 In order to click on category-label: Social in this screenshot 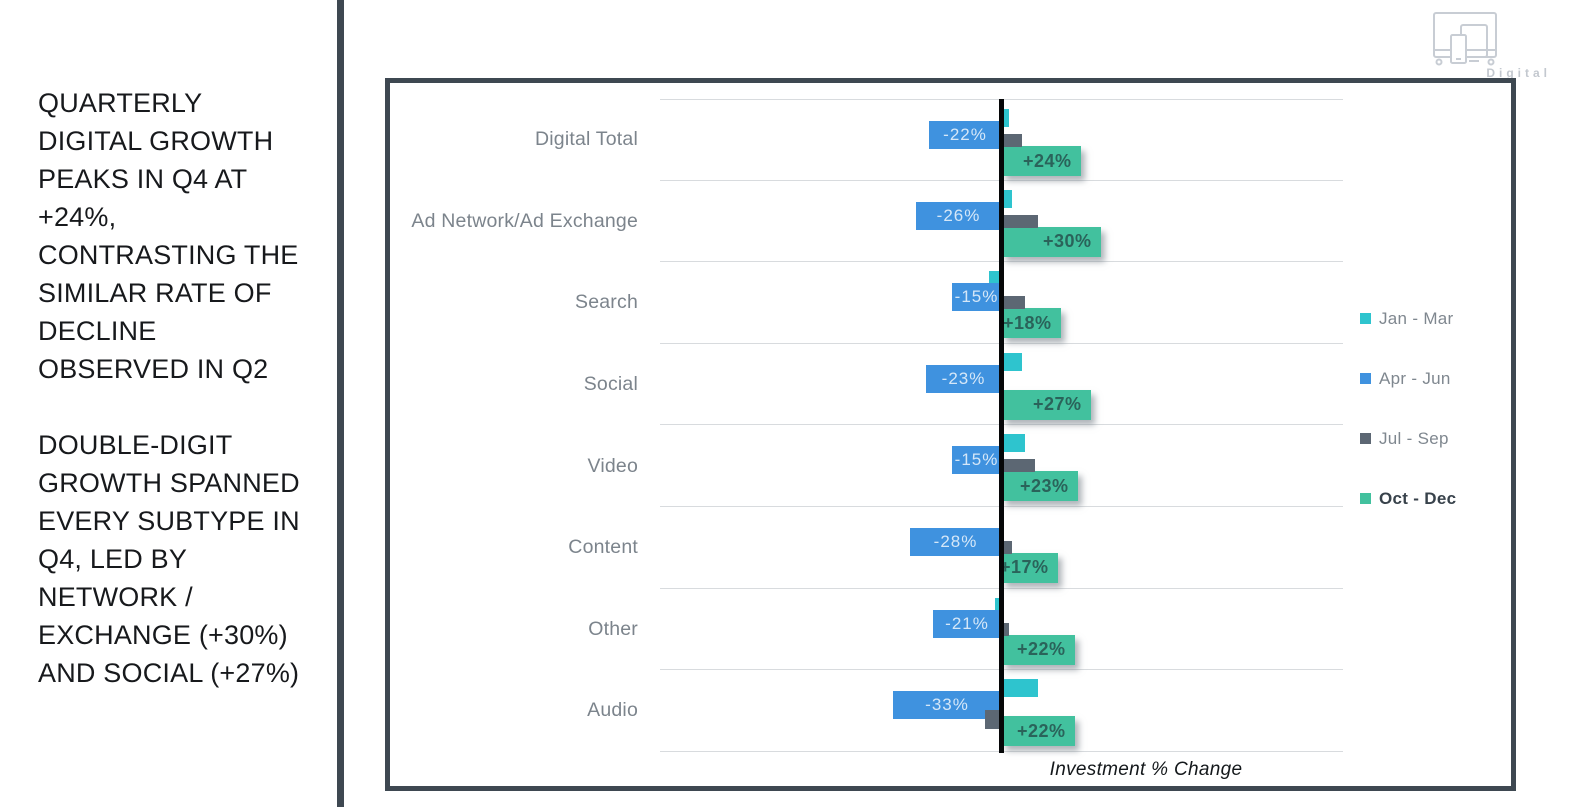, I will do `click(610, 384)`.